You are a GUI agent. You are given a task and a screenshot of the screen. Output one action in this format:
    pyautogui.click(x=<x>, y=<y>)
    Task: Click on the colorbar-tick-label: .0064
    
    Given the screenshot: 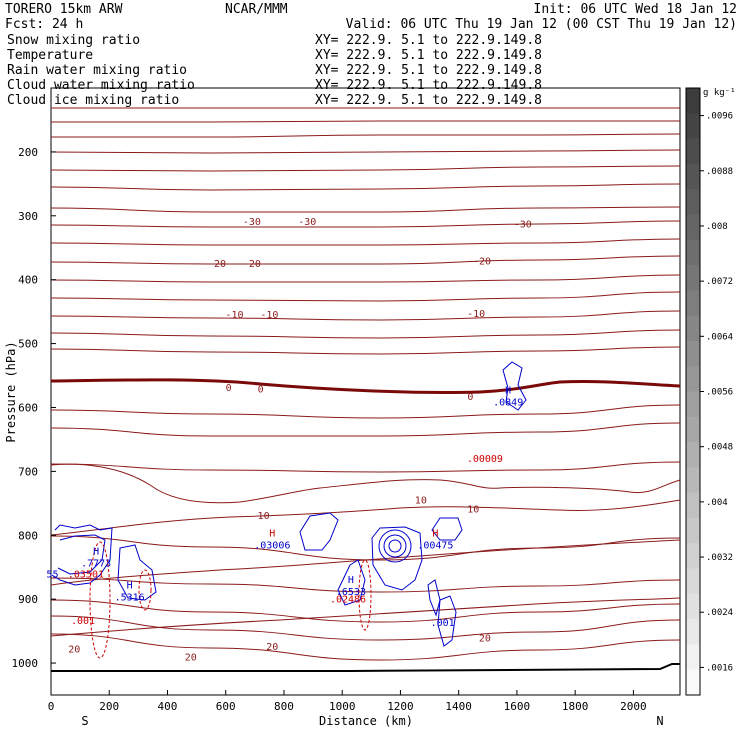 What is the action you would take?
    pyautogui.click(x=719, y=337)
    